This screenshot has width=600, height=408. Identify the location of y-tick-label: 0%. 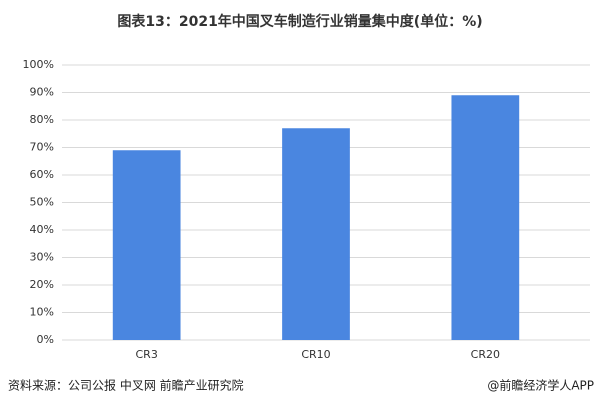
(45, 339).